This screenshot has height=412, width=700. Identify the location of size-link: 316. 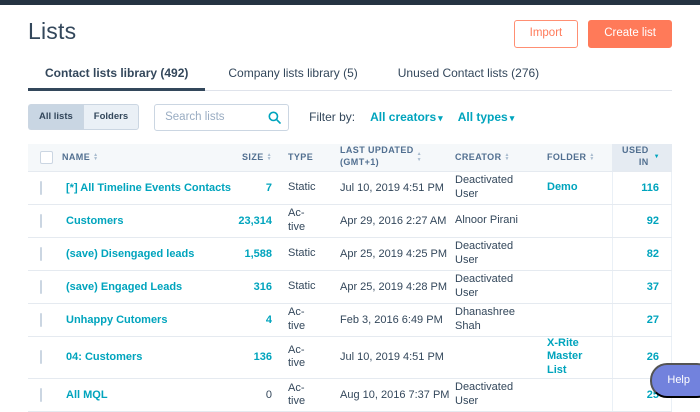
(262, 286).